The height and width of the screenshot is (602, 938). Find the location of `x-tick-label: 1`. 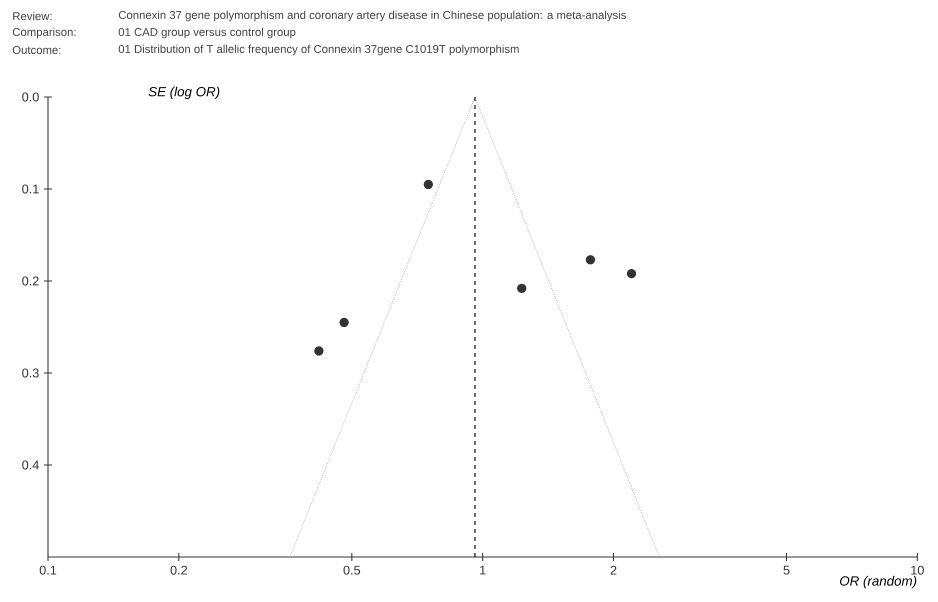

x-tick-label: 1 is located at coordinates (483, 570).